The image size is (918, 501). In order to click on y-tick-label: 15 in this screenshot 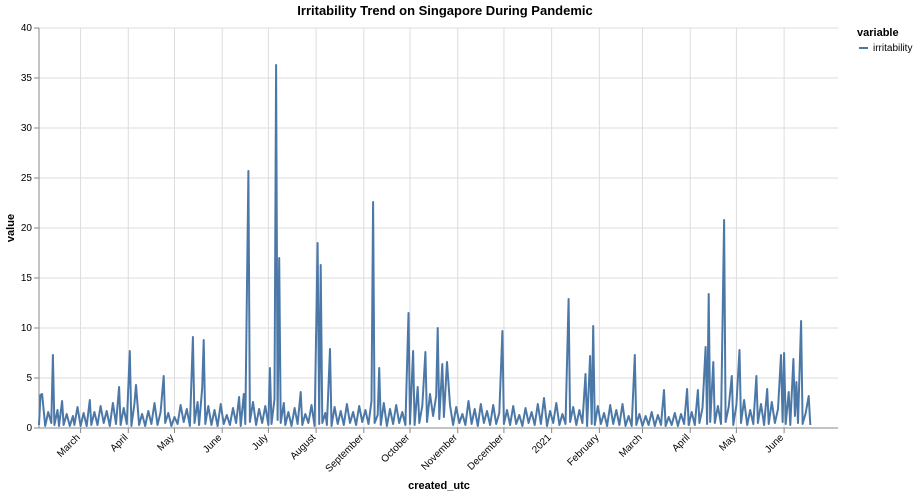, I will do `click(27, 278)`.